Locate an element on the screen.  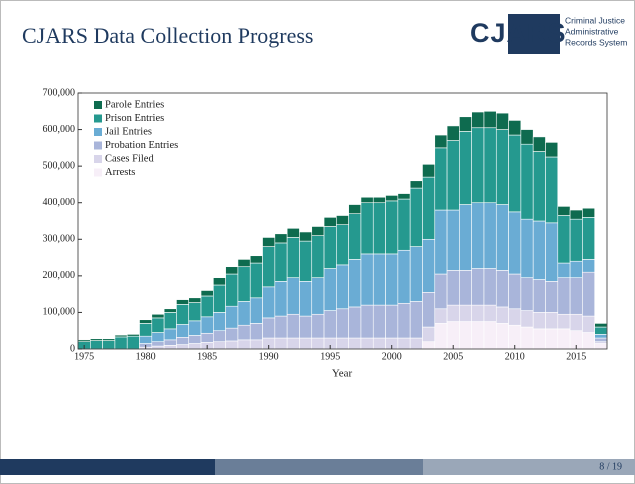
legend-label: Cases Filed is located at coordinates (129, 158).